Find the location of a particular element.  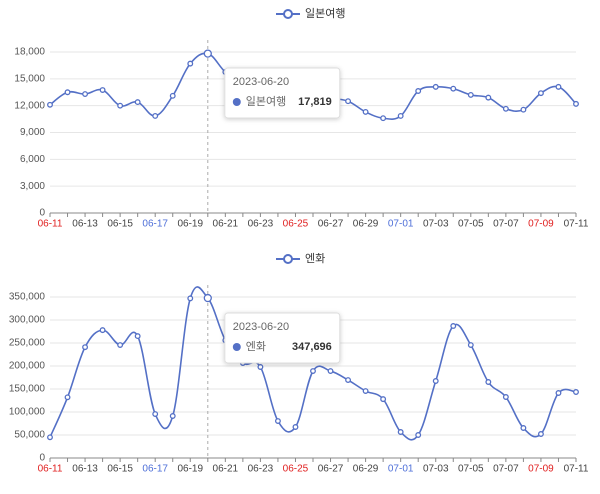

y-tick-label: 350,000 is located at coordinates (27, 297).